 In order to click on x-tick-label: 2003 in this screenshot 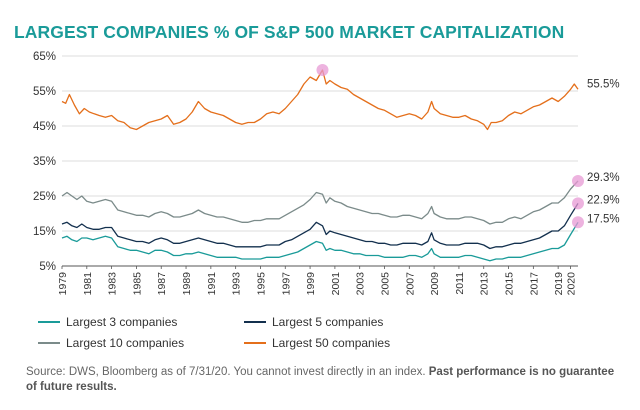, I will do `click(361, 284)`.